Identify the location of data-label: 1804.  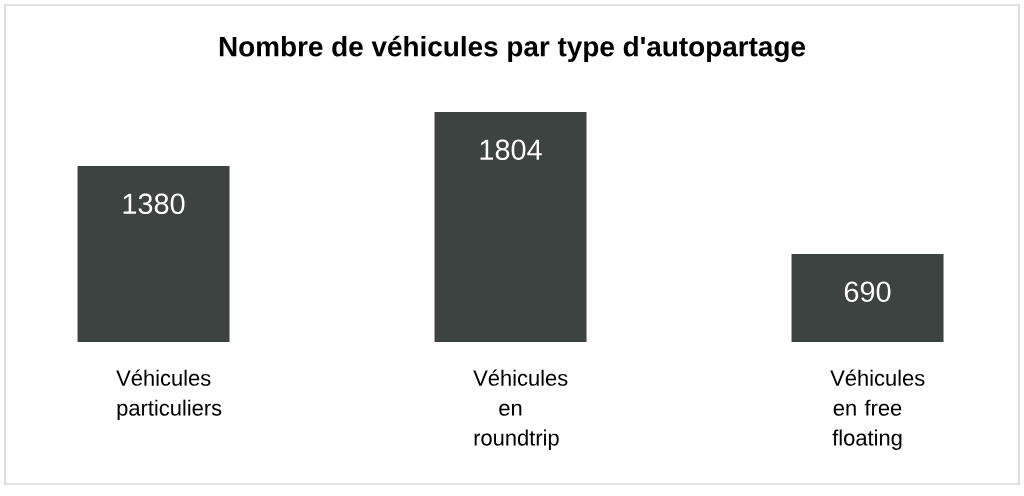
(511, 149).